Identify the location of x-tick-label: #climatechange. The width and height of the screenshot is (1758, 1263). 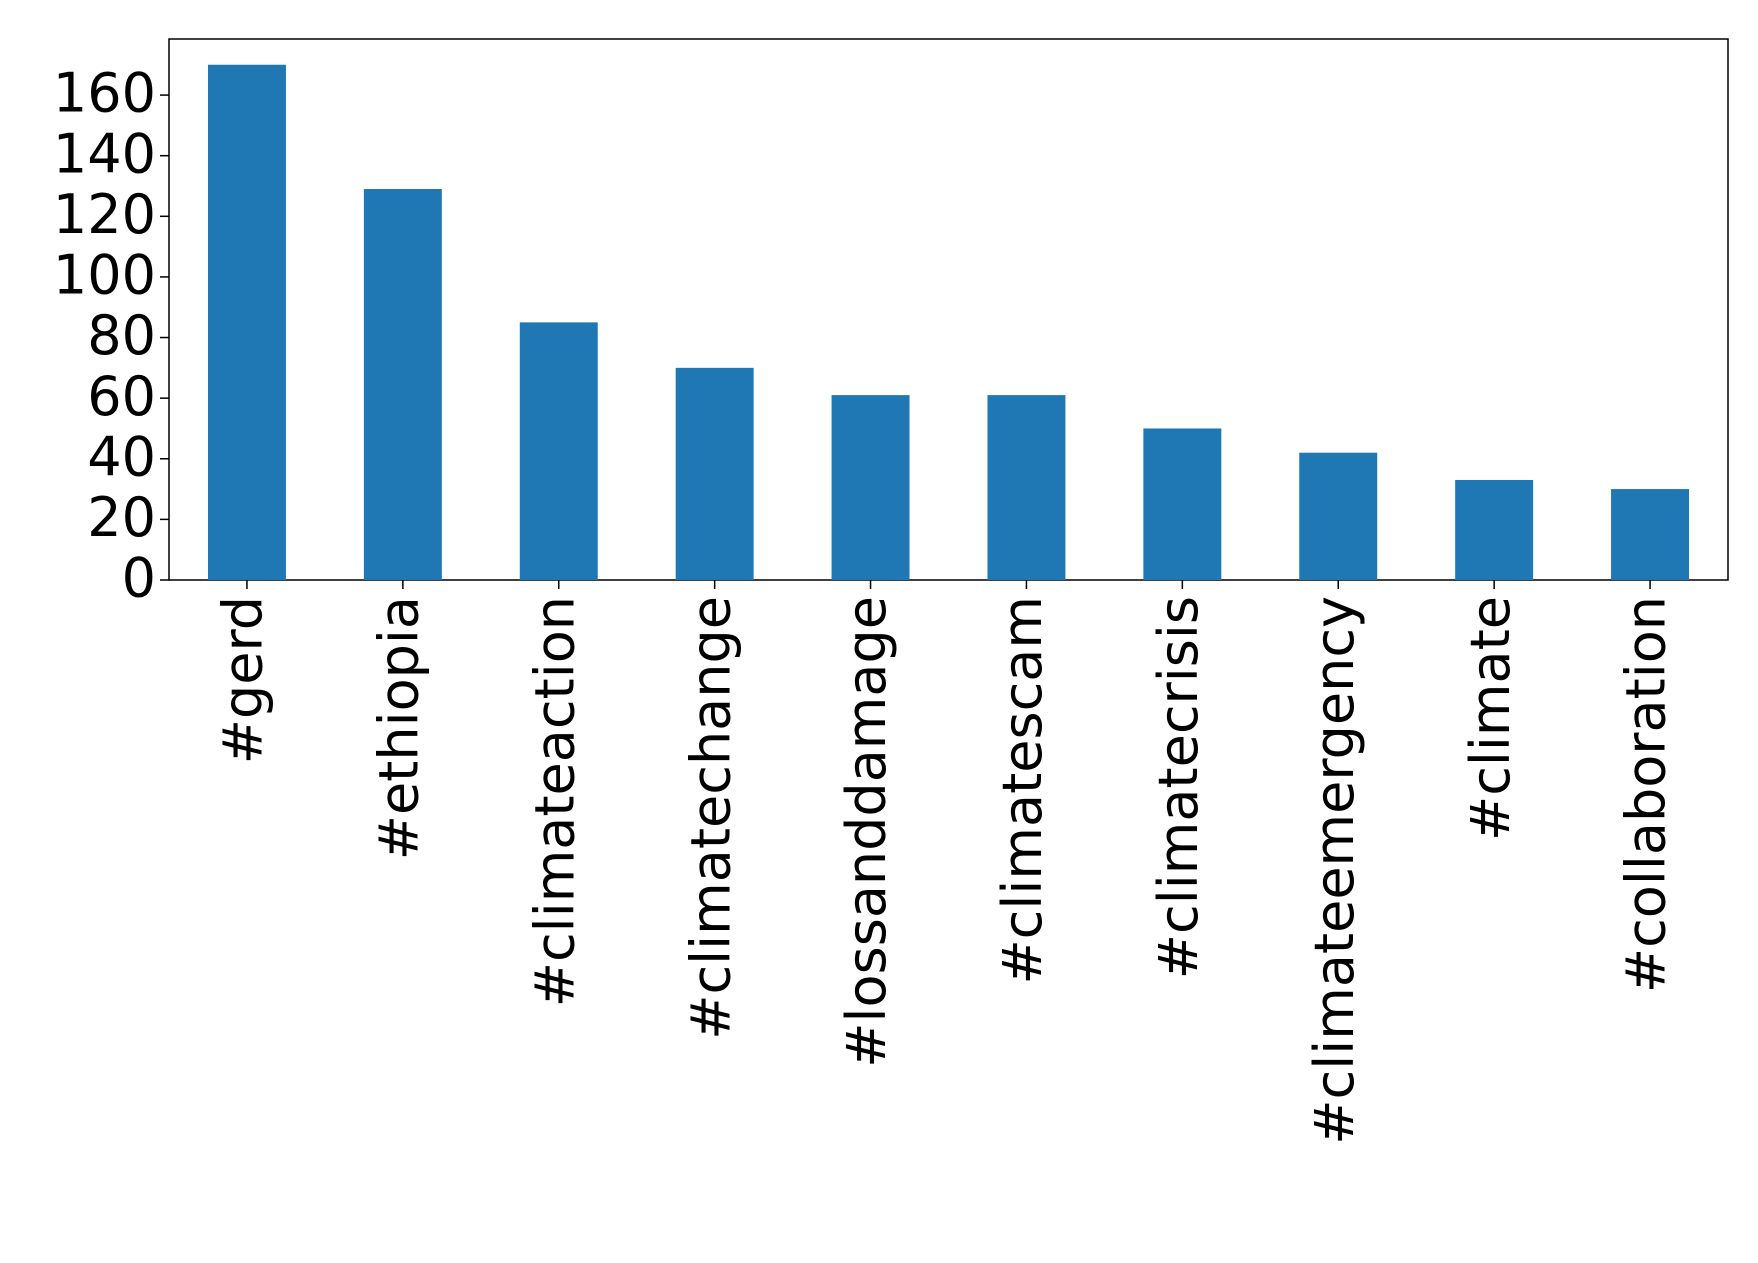
(710, 818).